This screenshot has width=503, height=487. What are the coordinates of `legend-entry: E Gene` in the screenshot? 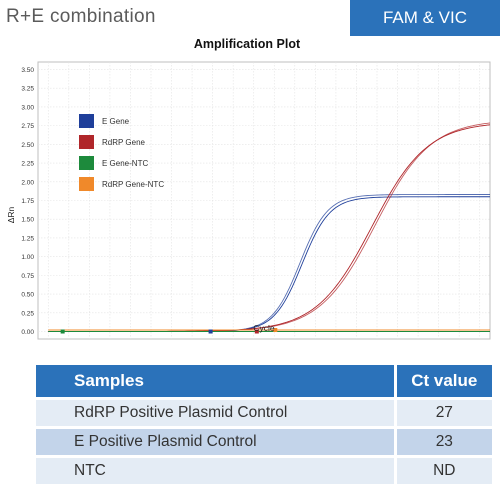 It's located at (116, 121).